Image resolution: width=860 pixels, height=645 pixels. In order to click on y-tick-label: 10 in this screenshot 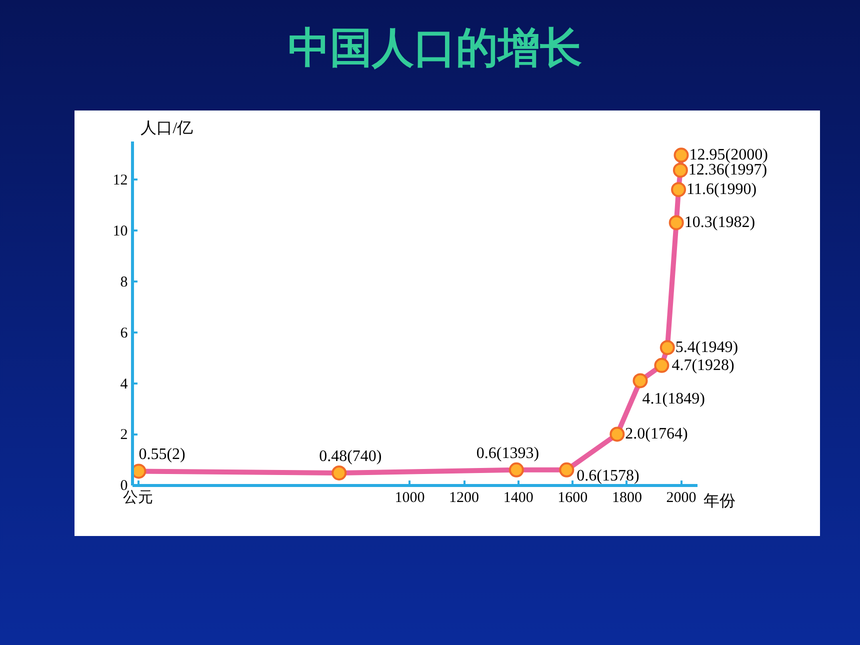, I will do `click(120, 231)`.